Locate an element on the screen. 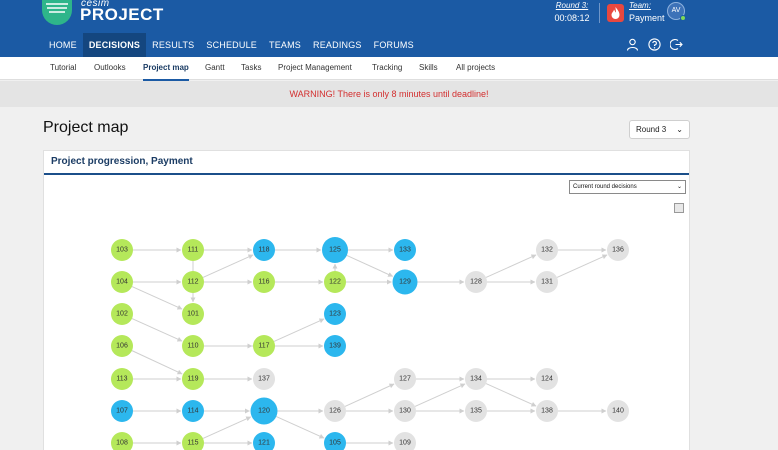  task-node-111: 111 is located at coordinates (193, 250).